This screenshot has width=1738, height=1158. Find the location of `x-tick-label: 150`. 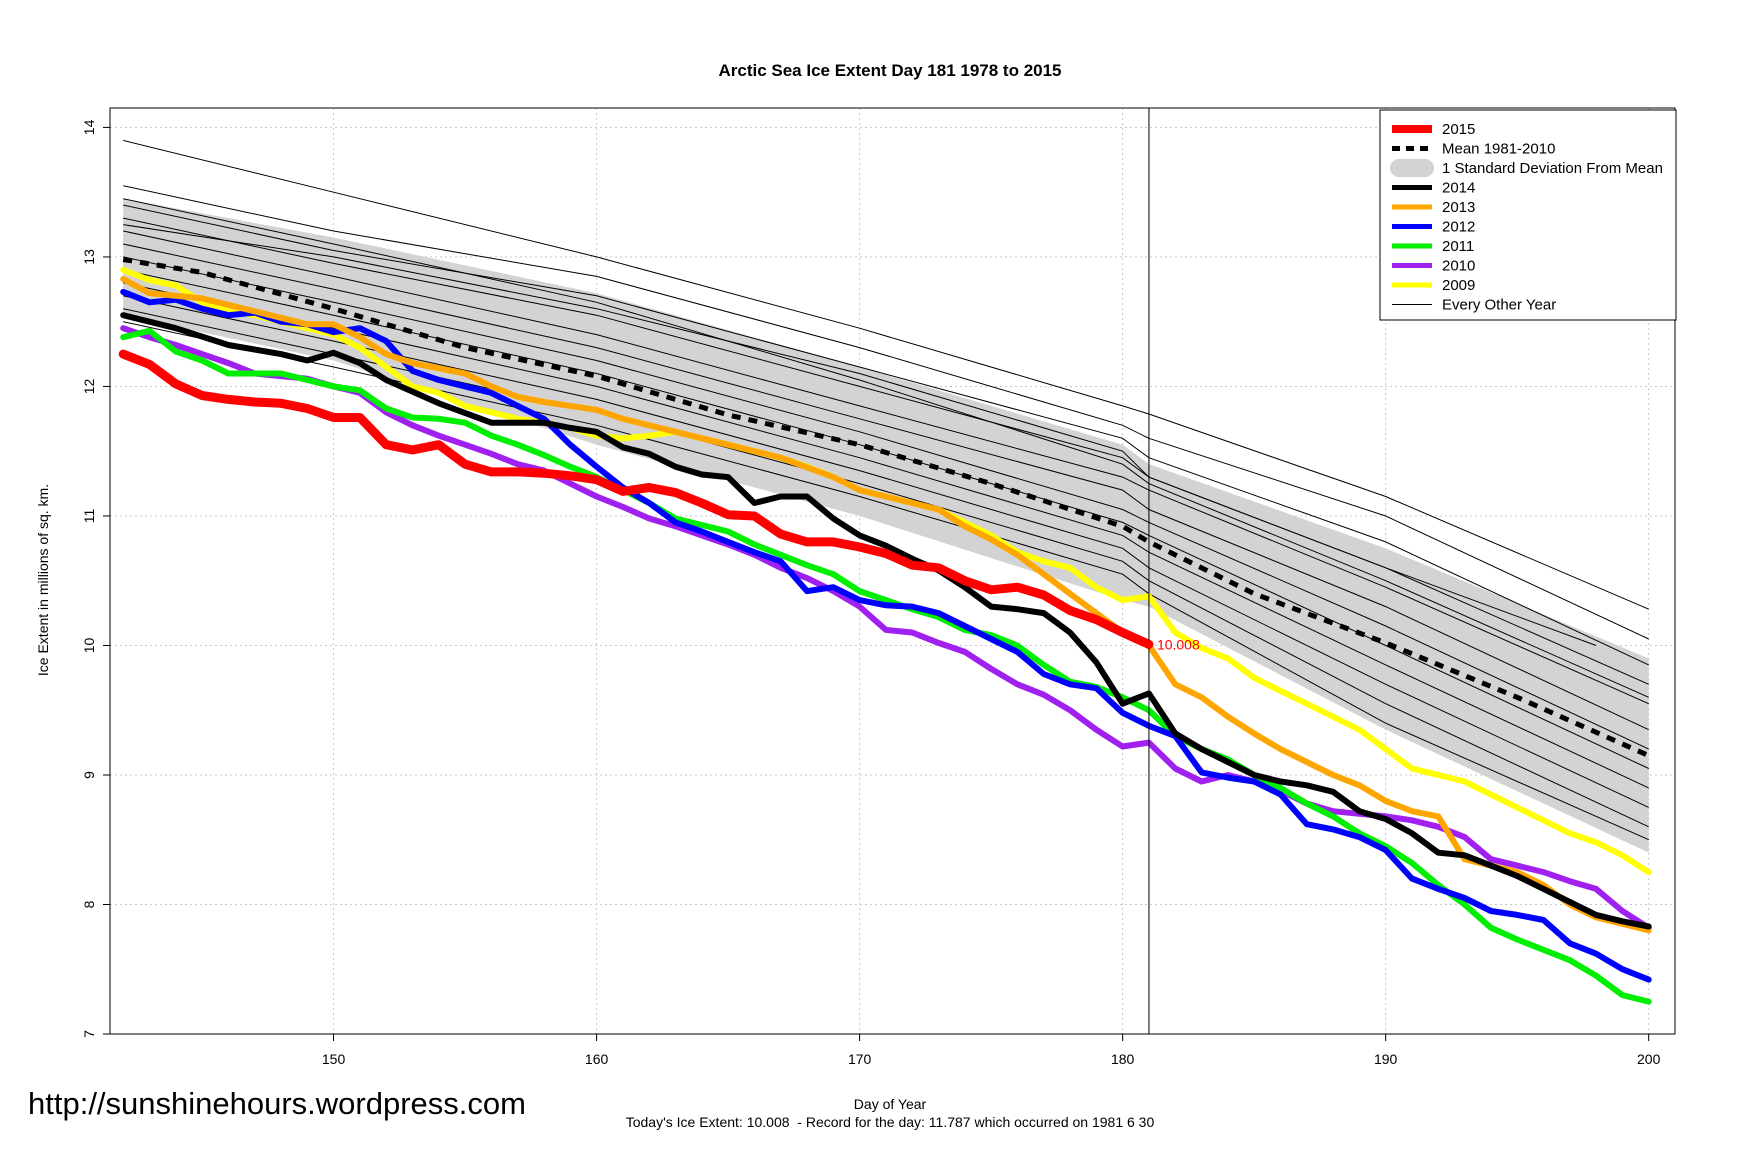

x-tick-label: 150 is located at coordinates (334, 1059).